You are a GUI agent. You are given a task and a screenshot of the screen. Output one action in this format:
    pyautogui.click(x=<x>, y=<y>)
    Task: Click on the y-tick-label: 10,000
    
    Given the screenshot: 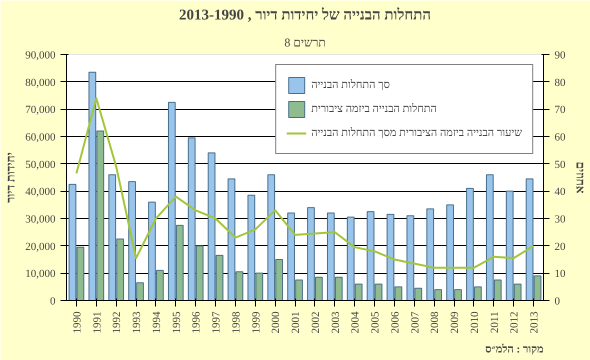 What is the action you would take?
    pyautogui.click(x=40, y=274)
    